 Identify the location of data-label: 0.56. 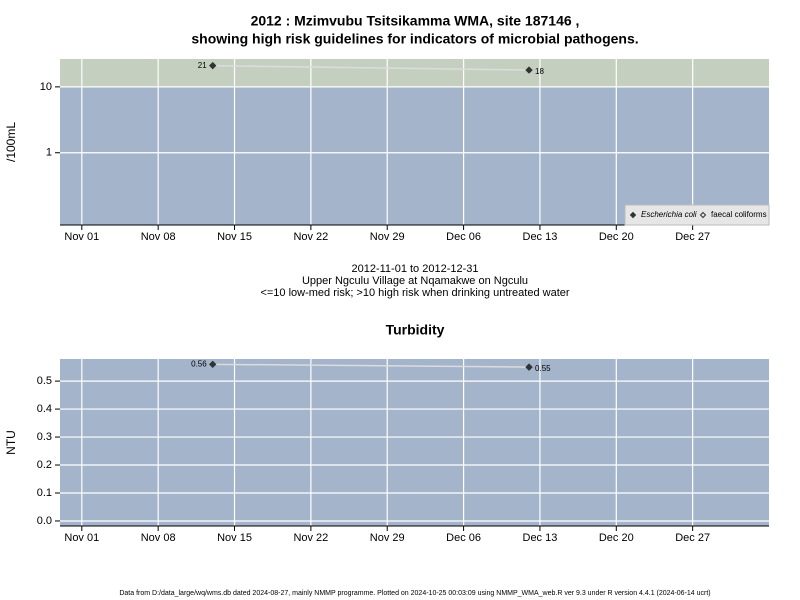
(199, 363).